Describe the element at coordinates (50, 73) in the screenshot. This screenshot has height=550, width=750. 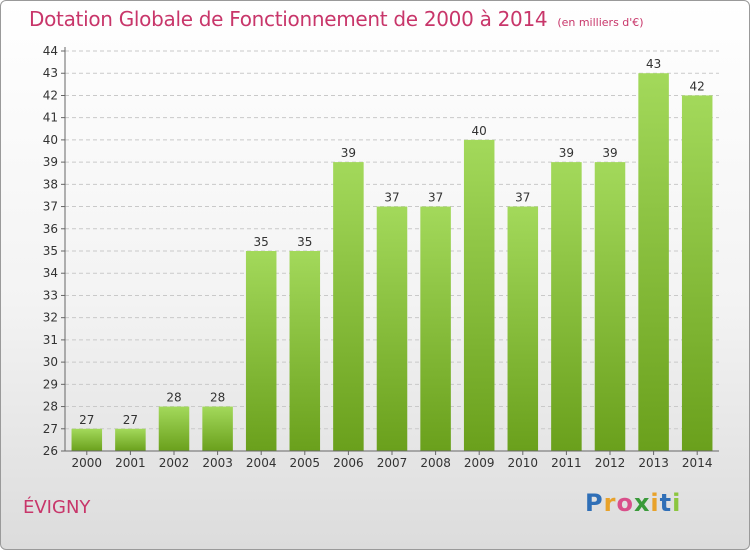
I see `y-tick-label: 43` at that location.